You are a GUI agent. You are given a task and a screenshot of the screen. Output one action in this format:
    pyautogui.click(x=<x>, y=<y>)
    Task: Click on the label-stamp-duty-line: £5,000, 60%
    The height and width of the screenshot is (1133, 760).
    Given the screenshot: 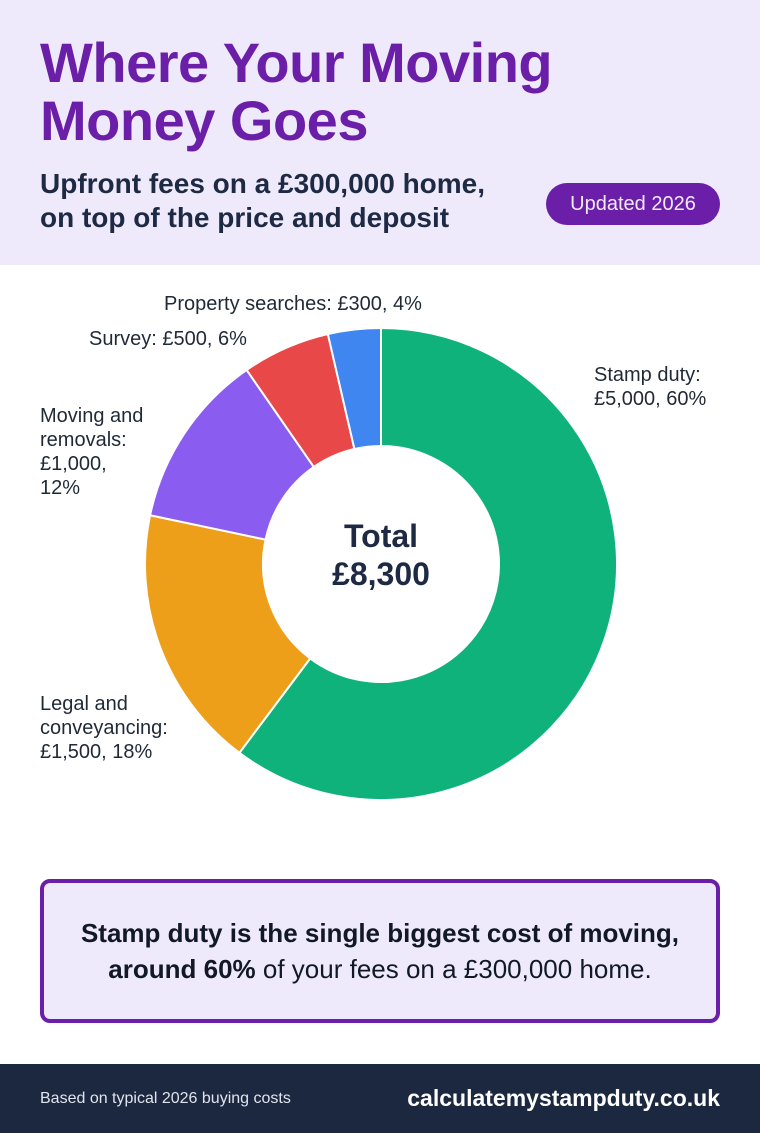 What is the action you would take?
    pyautogui.click(x=650, y=399)
    